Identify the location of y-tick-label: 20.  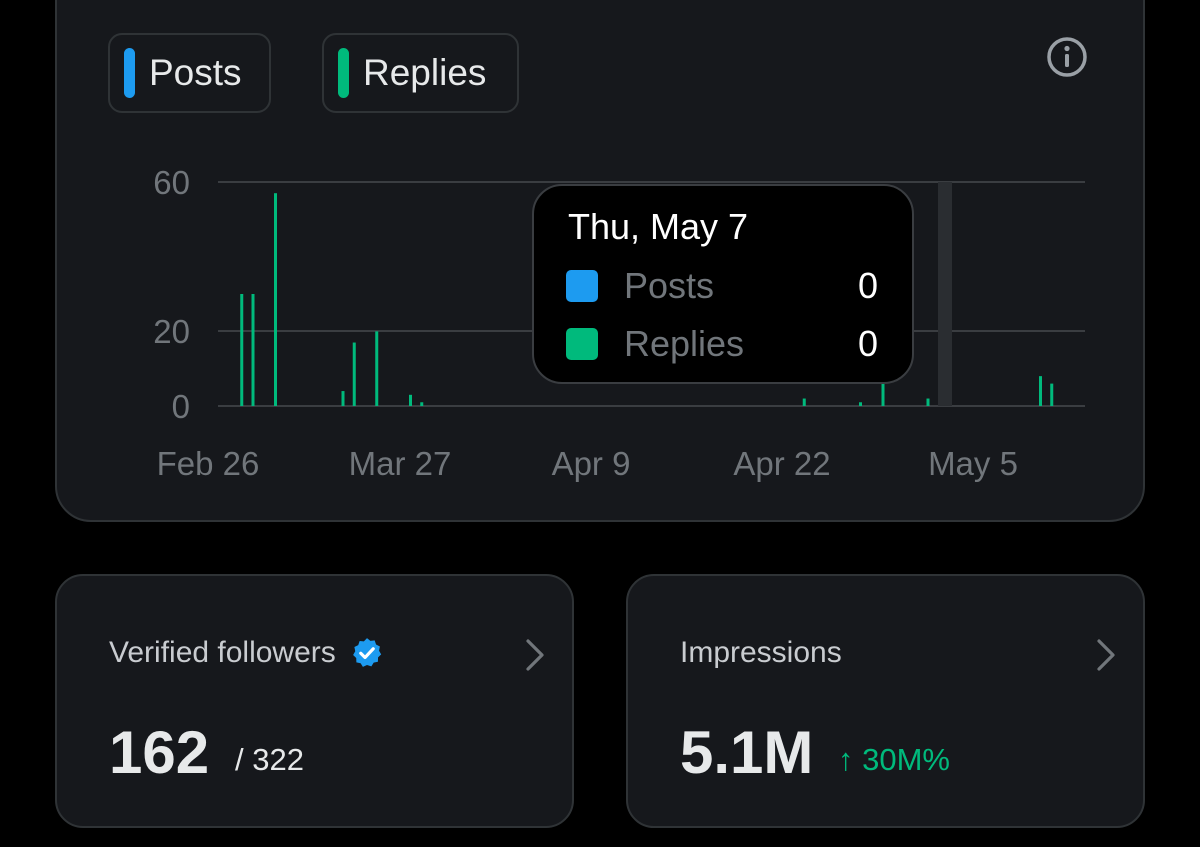
(171, 331).